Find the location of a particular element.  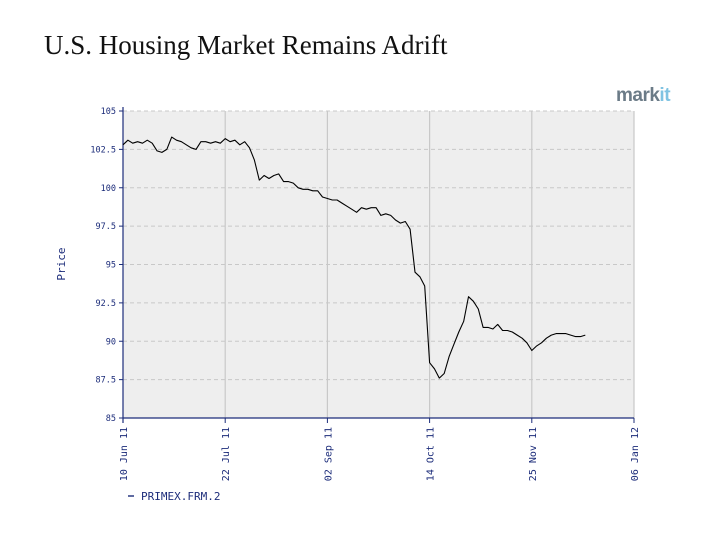

legend: PRIMEX.FRM.2 is located at coordinates (174, 496).